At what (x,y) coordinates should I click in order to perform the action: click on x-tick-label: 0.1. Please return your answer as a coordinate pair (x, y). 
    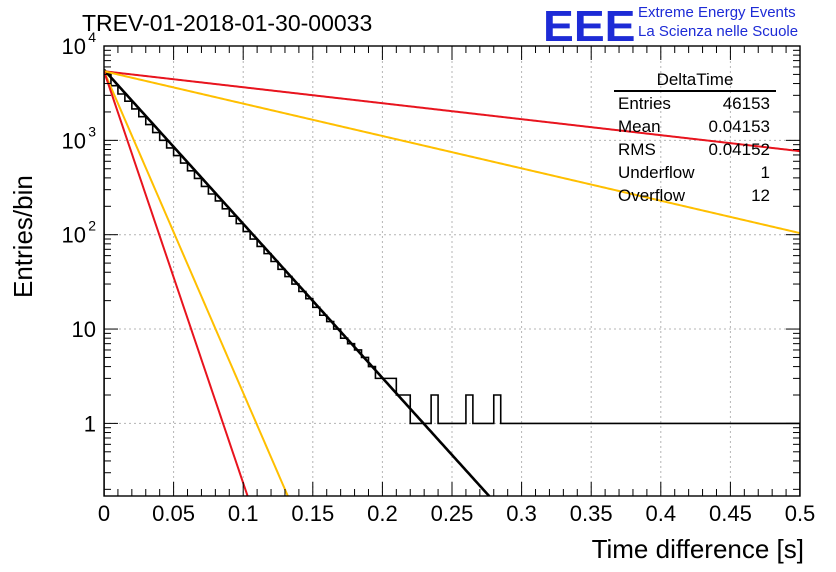
    Looking at the image, I should click on (243, 513).